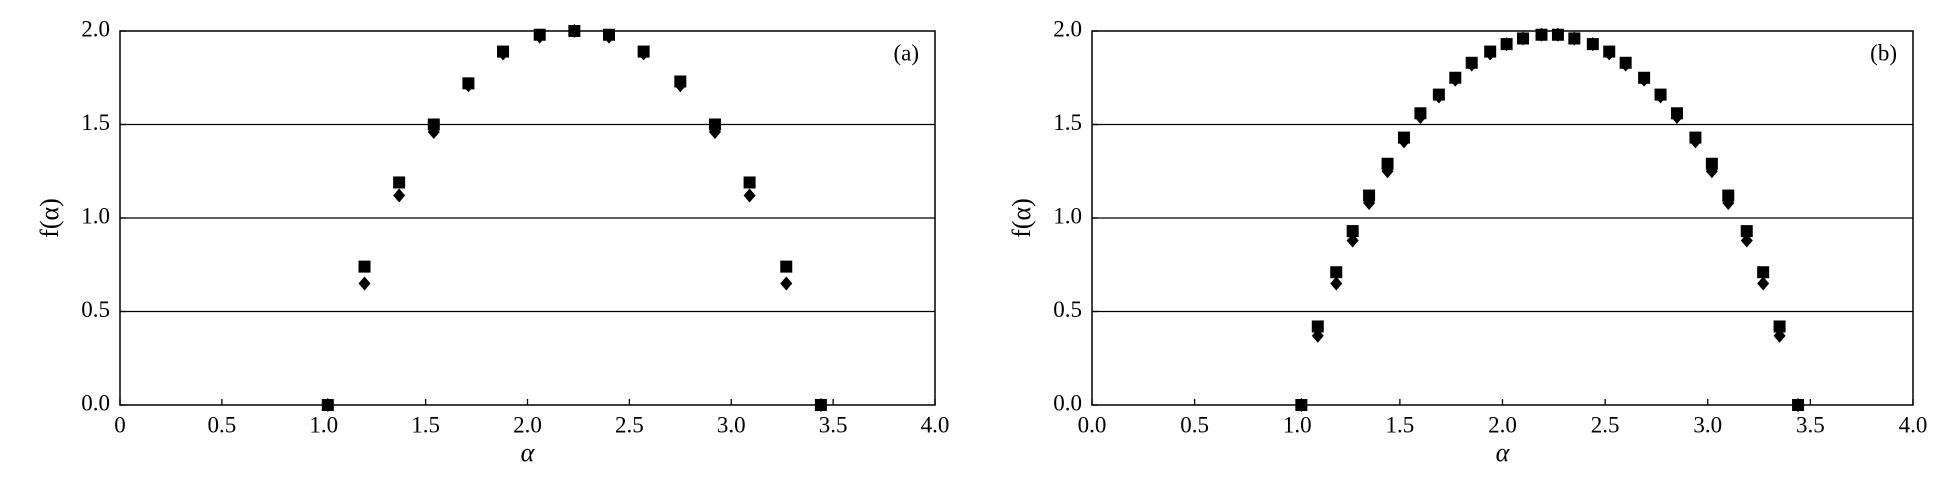 This screenshot has width=1947, height=485. What do you see at coordinates (120, 424) in the screenshot?
I see `x-tick-label: 0` at bounding box center [120, 424].